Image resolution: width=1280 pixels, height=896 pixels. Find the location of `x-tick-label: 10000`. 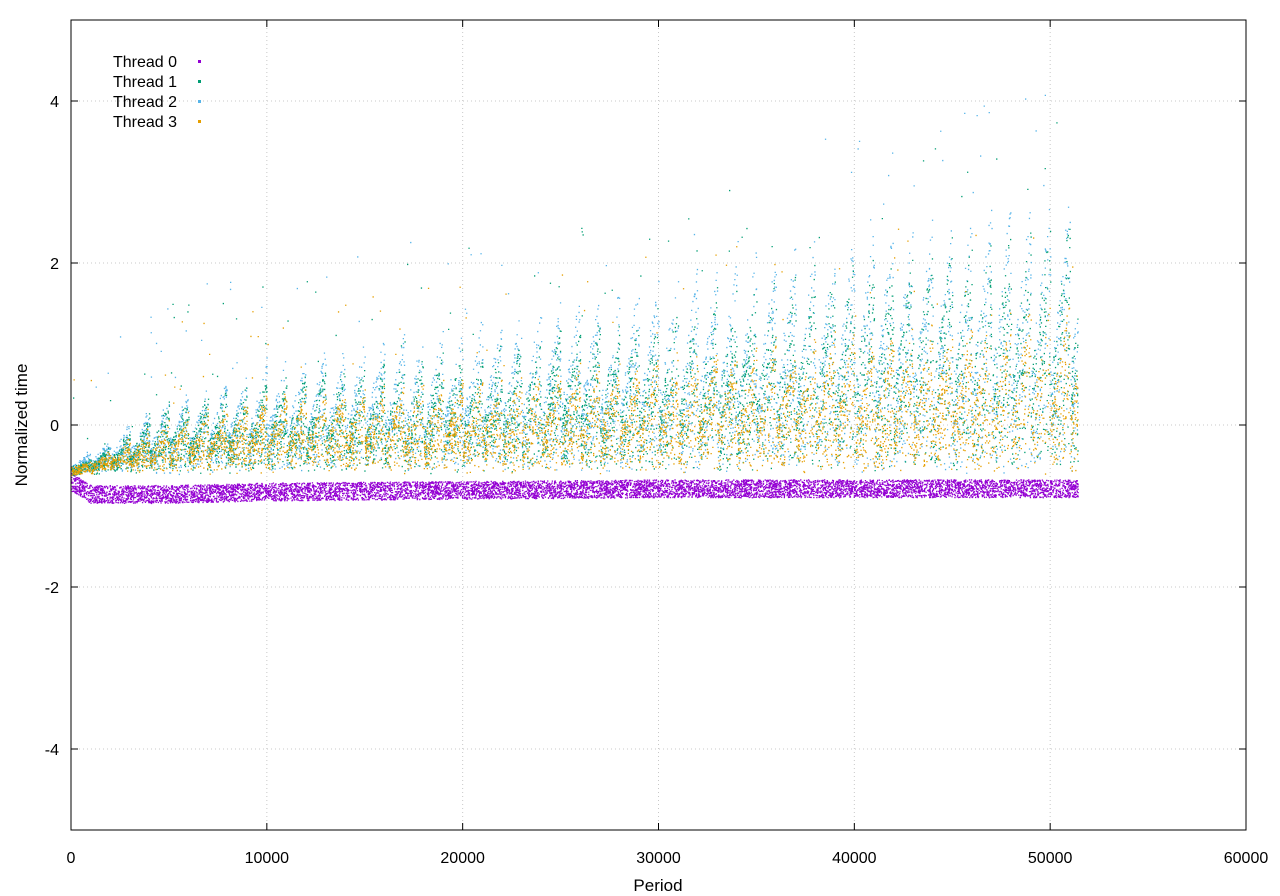

x-tick-label: 10000 is located at coordinates (267, 858).